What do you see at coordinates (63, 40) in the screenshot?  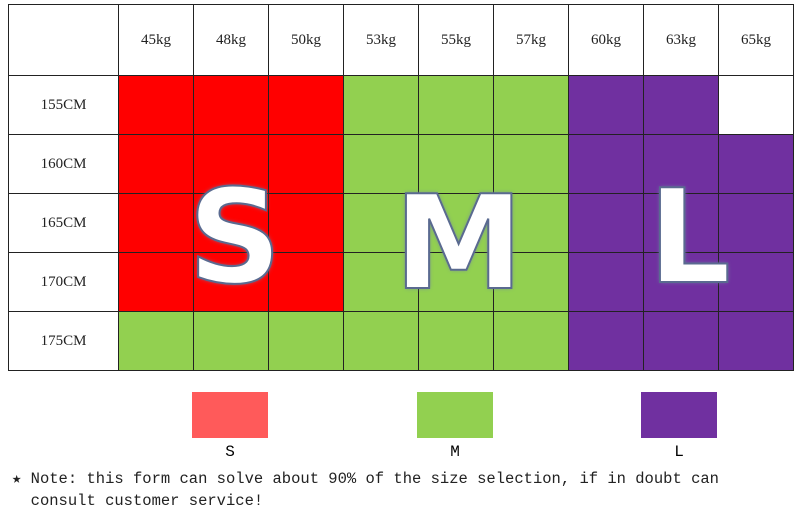 I see `corner-cell` at bounding box center [63, 40].